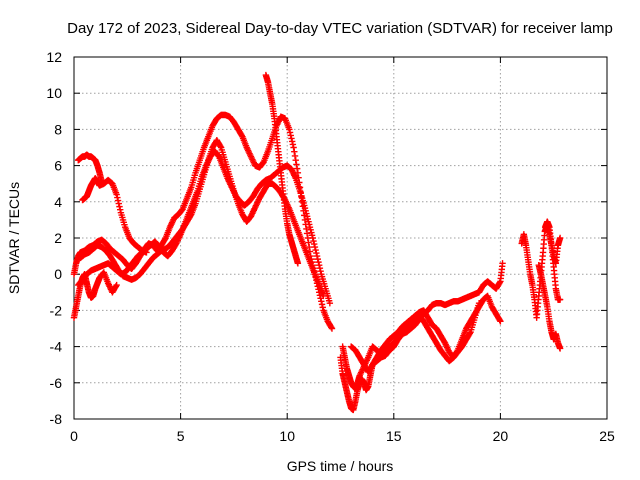 The image size is (640, 480). I want to click on x-tick-label: 25, so click(607, 436).